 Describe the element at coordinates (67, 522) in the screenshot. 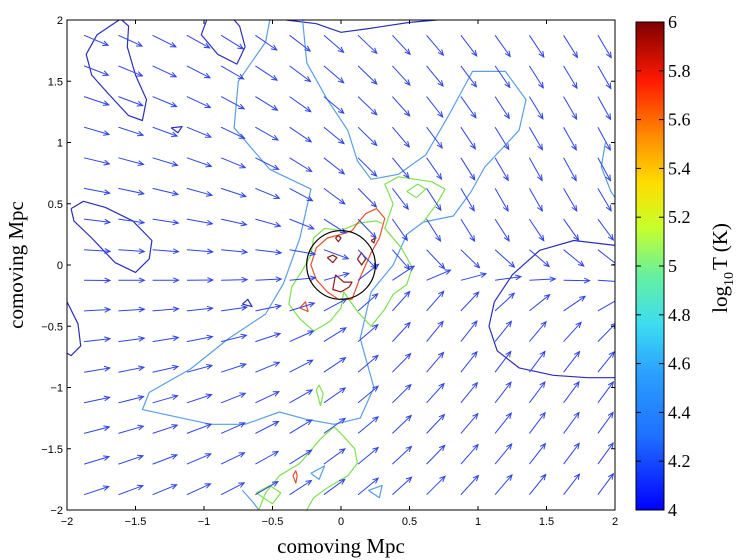

I see `x-tick-label-0: −2` at that location.